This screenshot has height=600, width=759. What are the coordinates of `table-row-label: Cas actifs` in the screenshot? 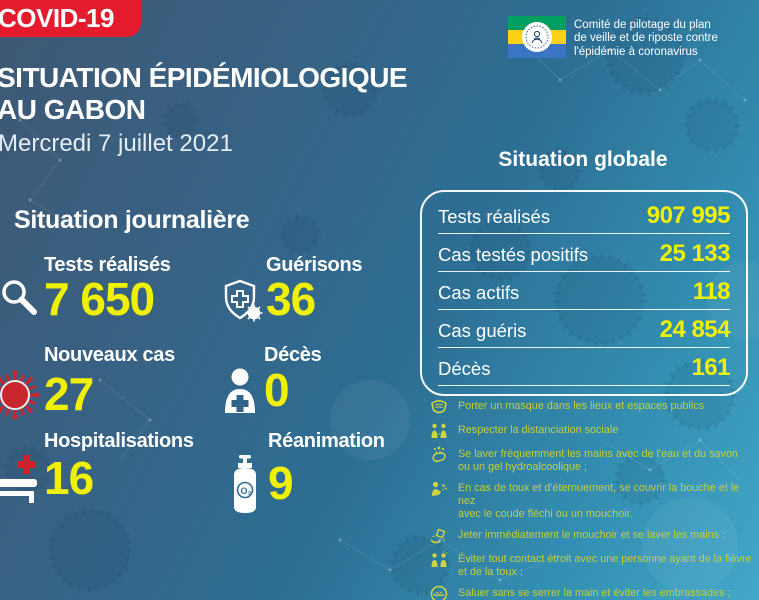 It's located at (479, 292).